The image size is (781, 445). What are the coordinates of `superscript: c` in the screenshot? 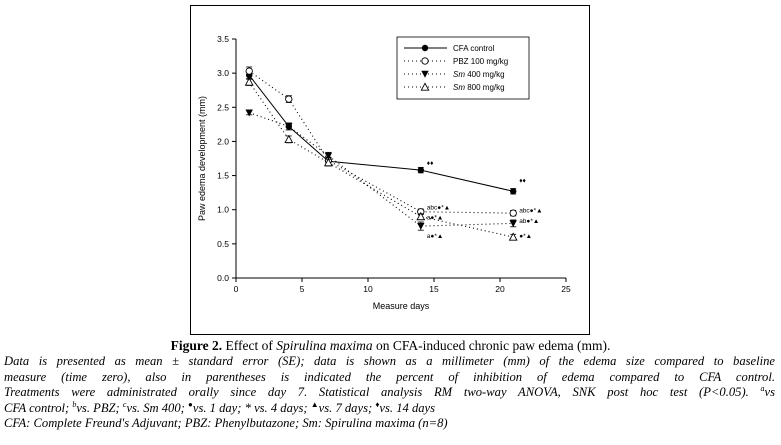 It's located at (124, 404).